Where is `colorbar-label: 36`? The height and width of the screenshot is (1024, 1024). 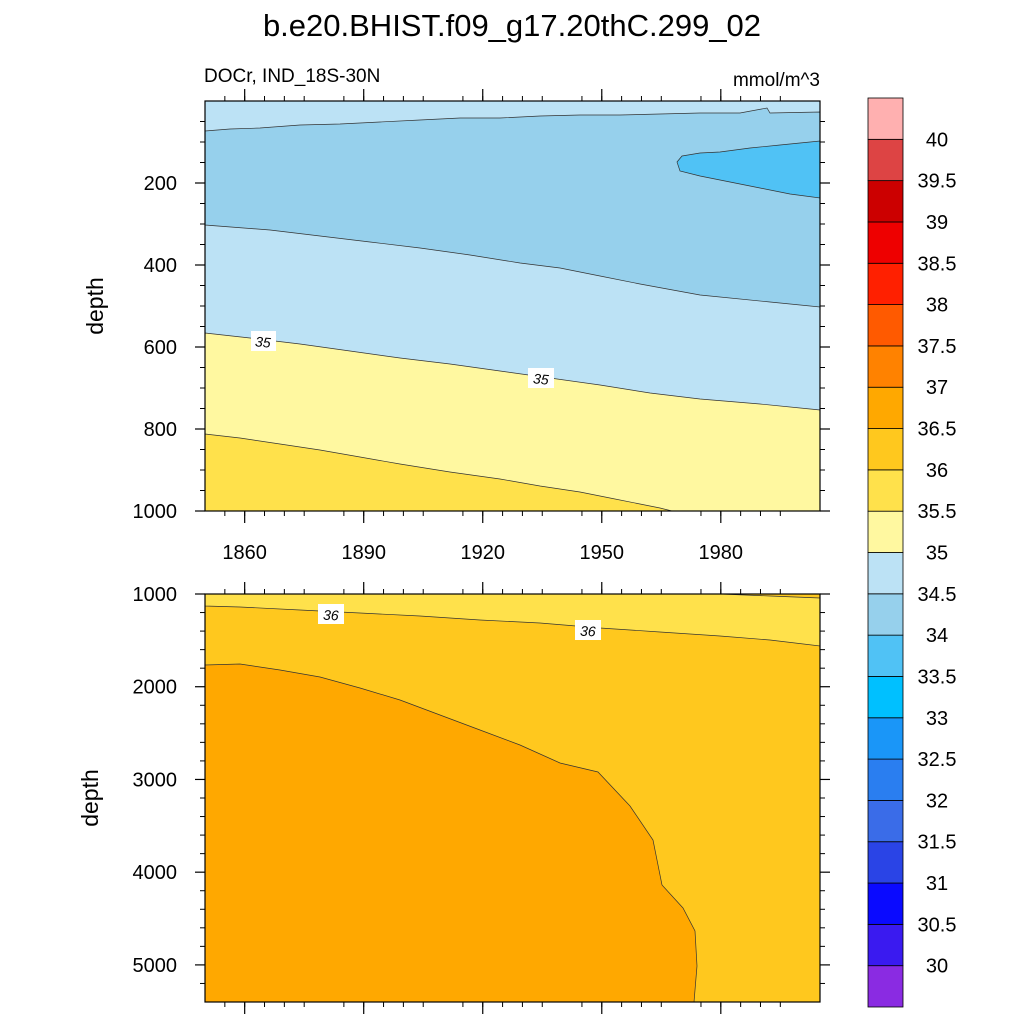 colorbar-label: 36 is located at coordinates (937, 471).